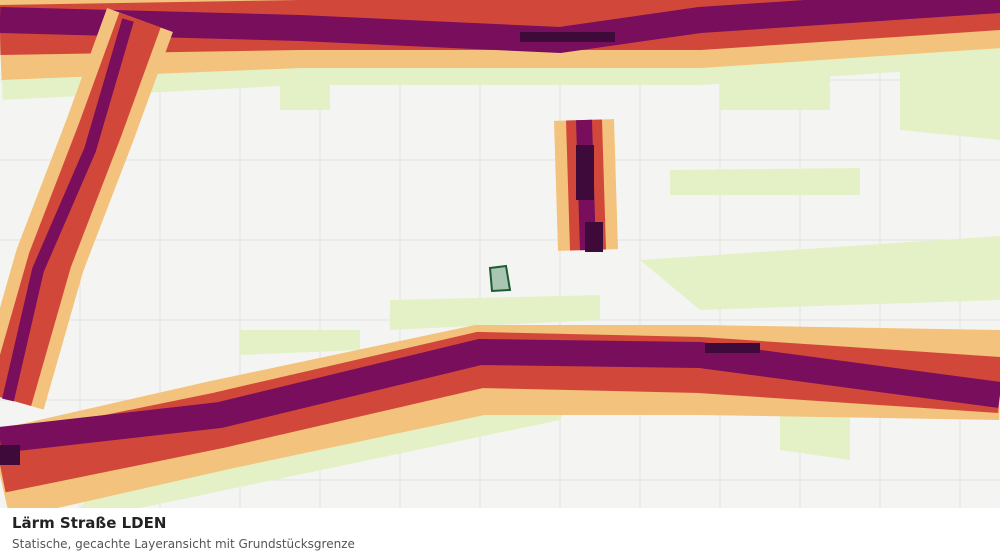 This screenshot has width=1000, height=560. Describe the element at coordinates (86, 209) in the screenshot. I see `road-left` at that location.